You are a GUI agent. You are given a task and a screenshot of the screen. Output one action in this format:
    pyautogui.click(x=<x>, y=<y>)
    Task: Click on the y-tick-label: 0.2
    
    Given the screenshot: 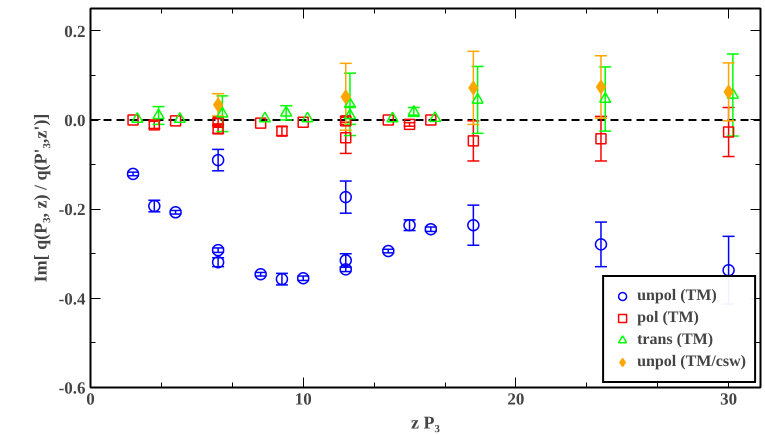 What is the action you would take?
    pyautogui.click(x=75, y=31)
    